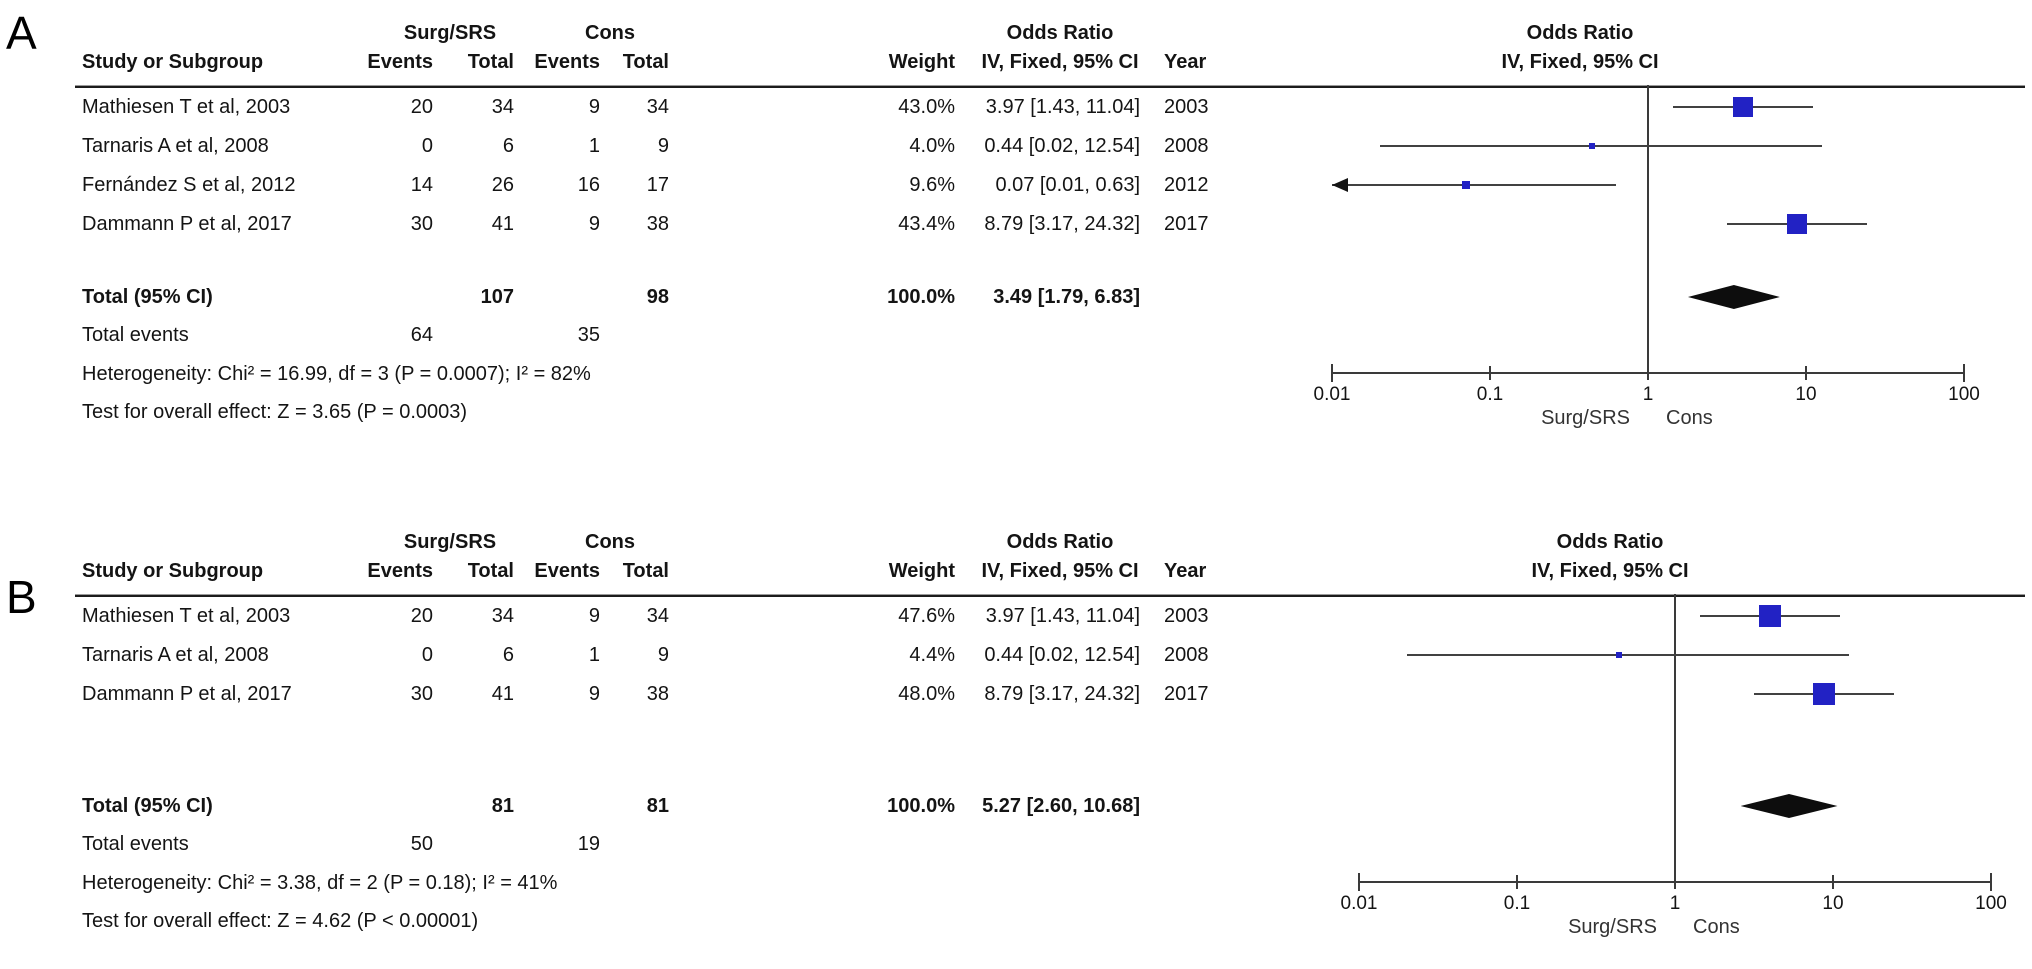  I want to click on weight-header: Weight, so click(921, 571).